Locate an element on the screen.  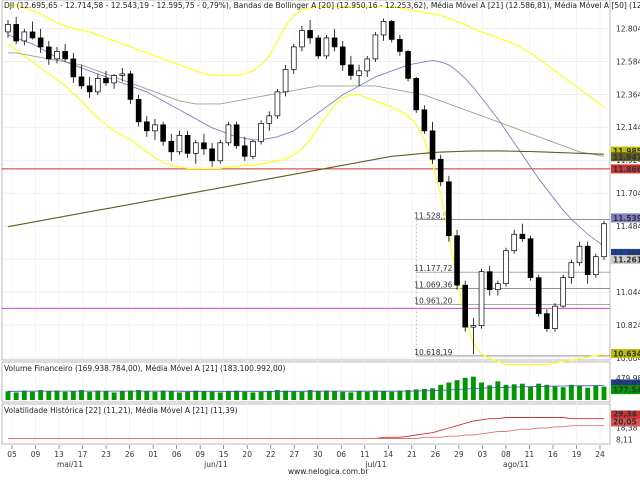
date-axis is located at coordinates (320, 461).